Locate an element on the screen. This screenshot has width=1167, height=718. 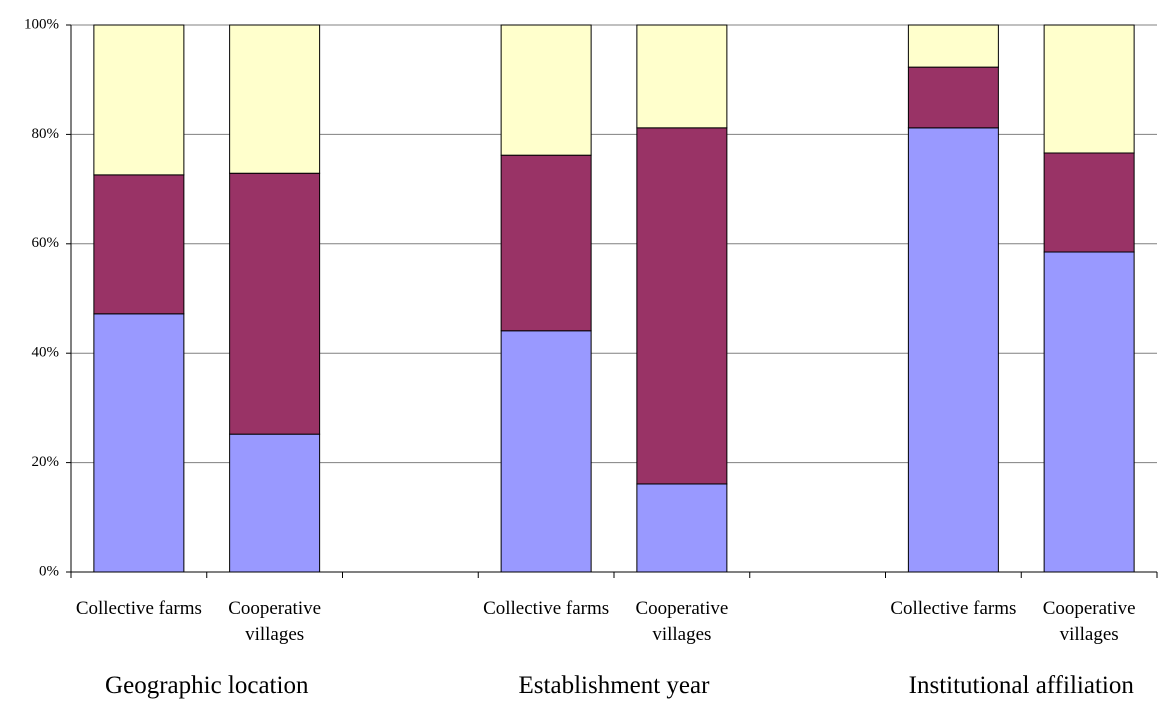
group-label: Geographic location is located at coordinates (207, 685).